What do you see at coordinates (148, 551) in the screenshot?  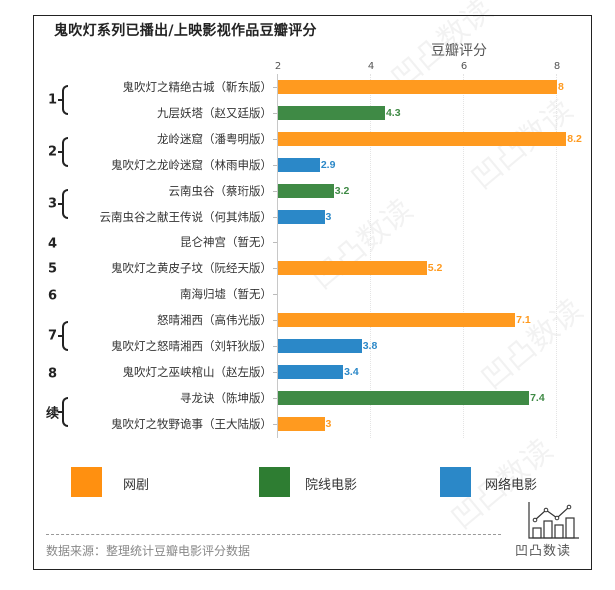 I see `data-source-note: 数据来源：整理统计豆瓣电影评分数据` at bounding box center [148, 551].